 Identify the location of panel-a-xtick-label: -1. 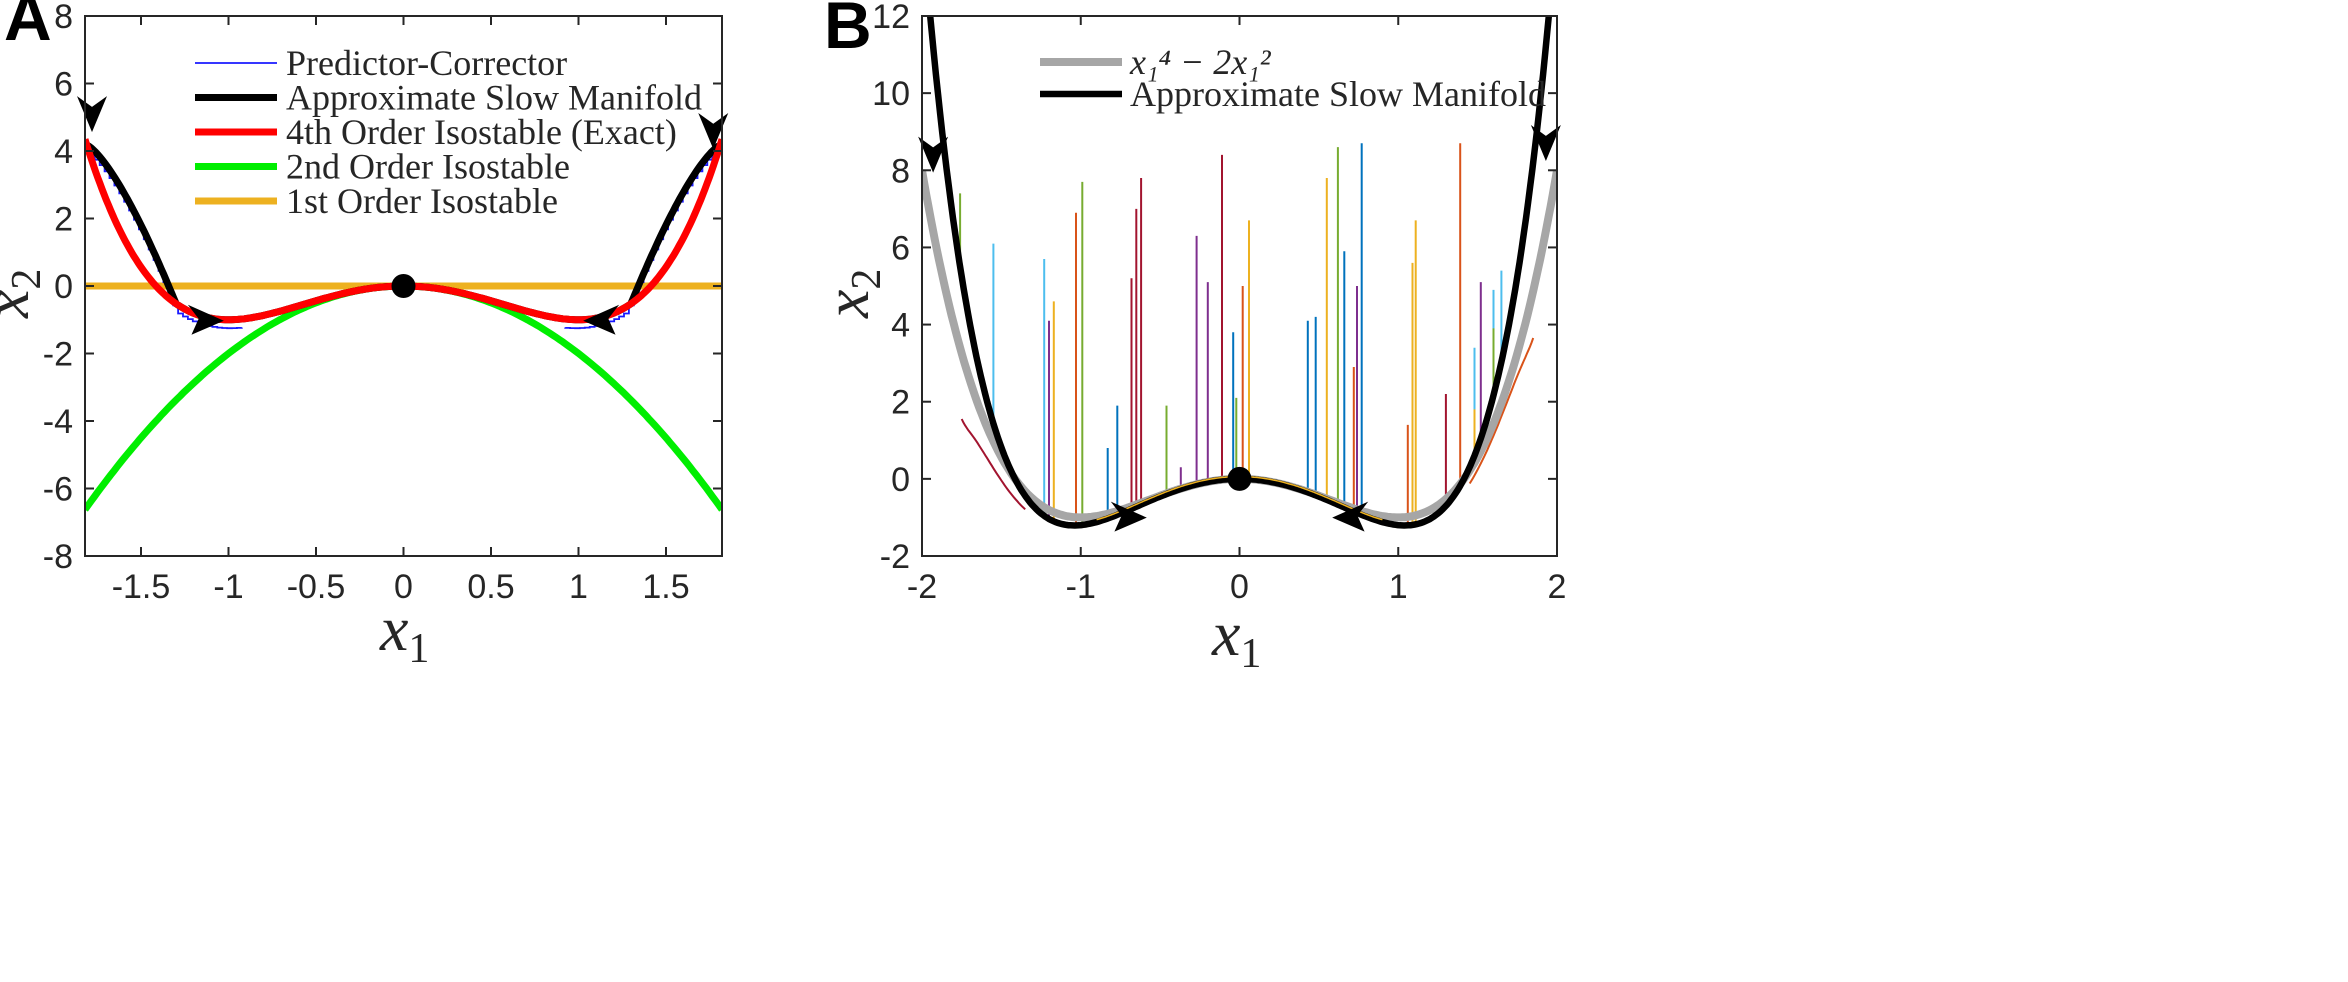
(228, 587).